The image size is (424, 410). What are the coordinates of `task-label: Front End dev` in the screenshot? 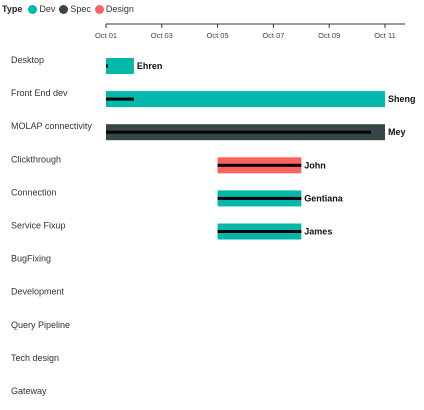 It's located at (39, 93).